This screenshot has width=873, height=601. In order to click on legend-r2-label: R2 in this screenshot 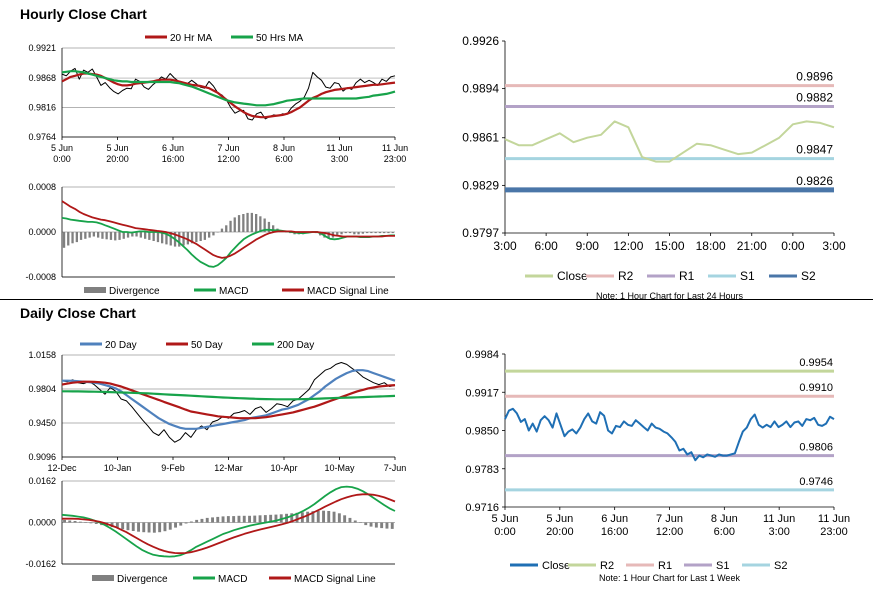, I will do `click(626, 276)`.